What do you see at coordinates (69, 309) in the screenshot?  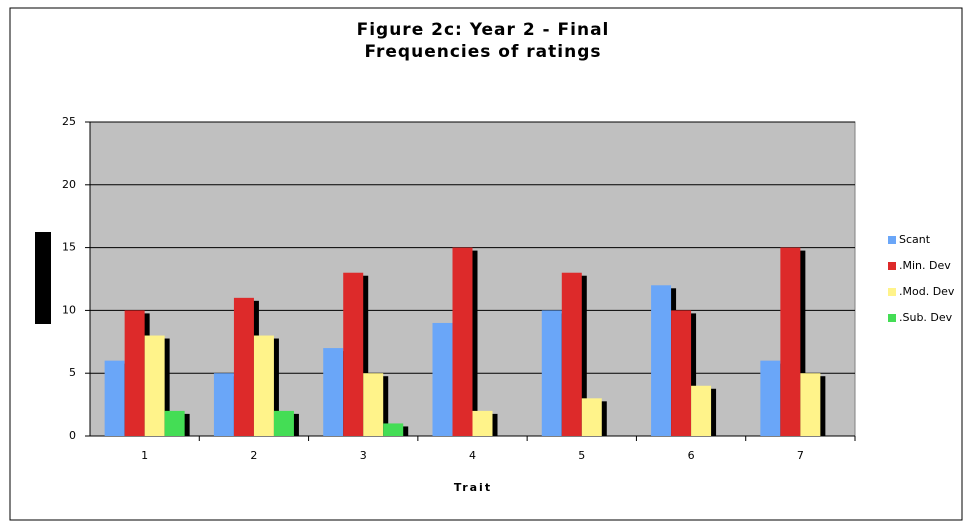 I see `y-tick-label: 10` at bounding box center [69, 309].